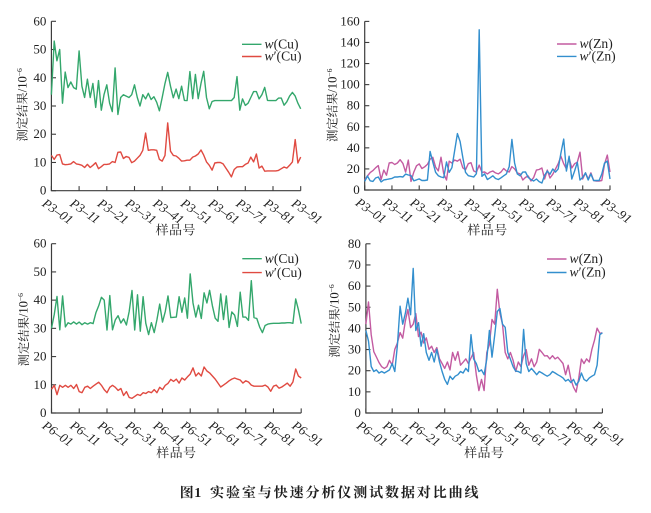 Image resolution: width=651 pixels, height=513 pixels. I want to click on svg-text: 100, so click(350, 84).